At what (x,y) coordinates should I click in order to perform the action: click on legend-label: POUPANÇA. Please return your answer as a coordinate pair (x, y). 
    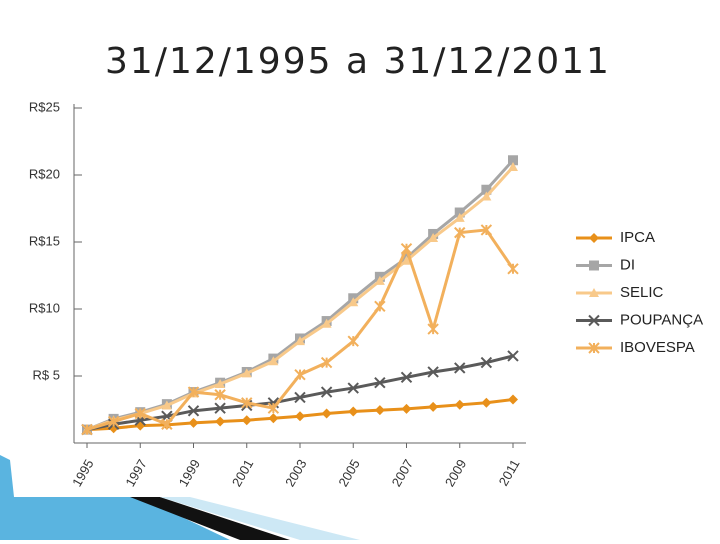
    Looking at the image, I should click on (661, 319).